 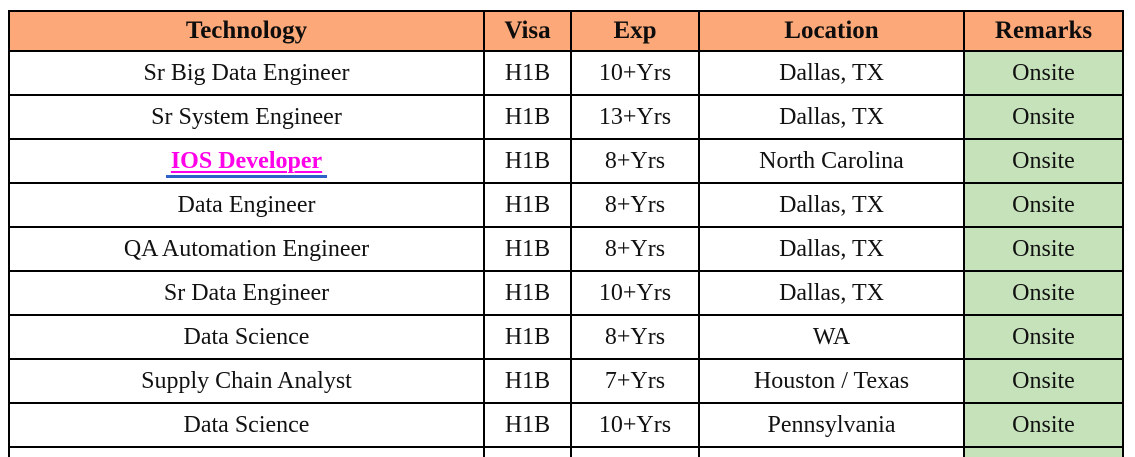 I want to click on table-row: Data Science H1B 8+Yrs WA Onsite, so click(x=566, y=337).